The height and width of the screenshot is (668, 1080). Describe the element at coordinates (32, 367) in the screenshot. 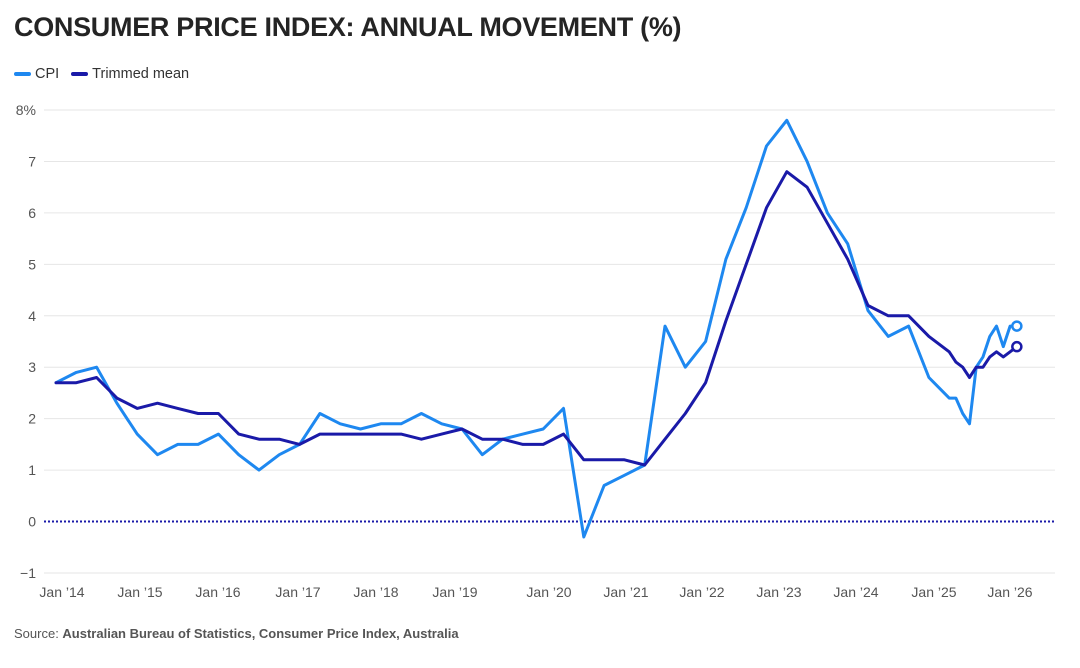

I see `y-tick-label: 3` at that location.